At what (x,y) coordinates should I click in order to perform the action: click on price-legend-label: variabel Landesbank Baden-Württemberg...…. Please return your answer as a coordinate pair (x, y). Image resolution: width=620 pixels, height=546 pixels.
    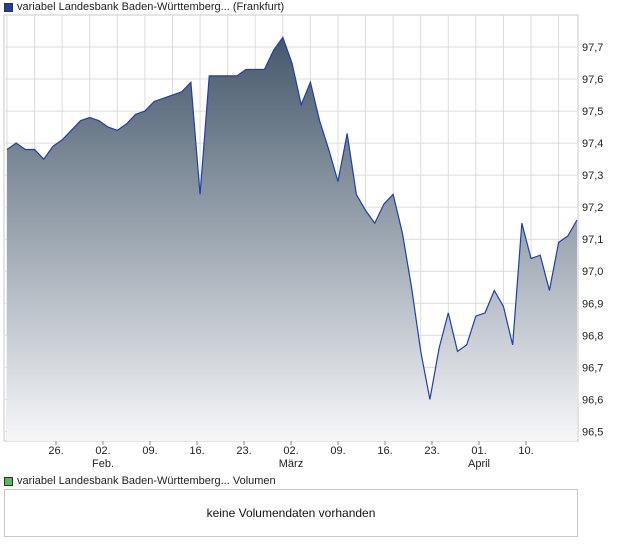
    Looking at the image, I should click on (151, 7).